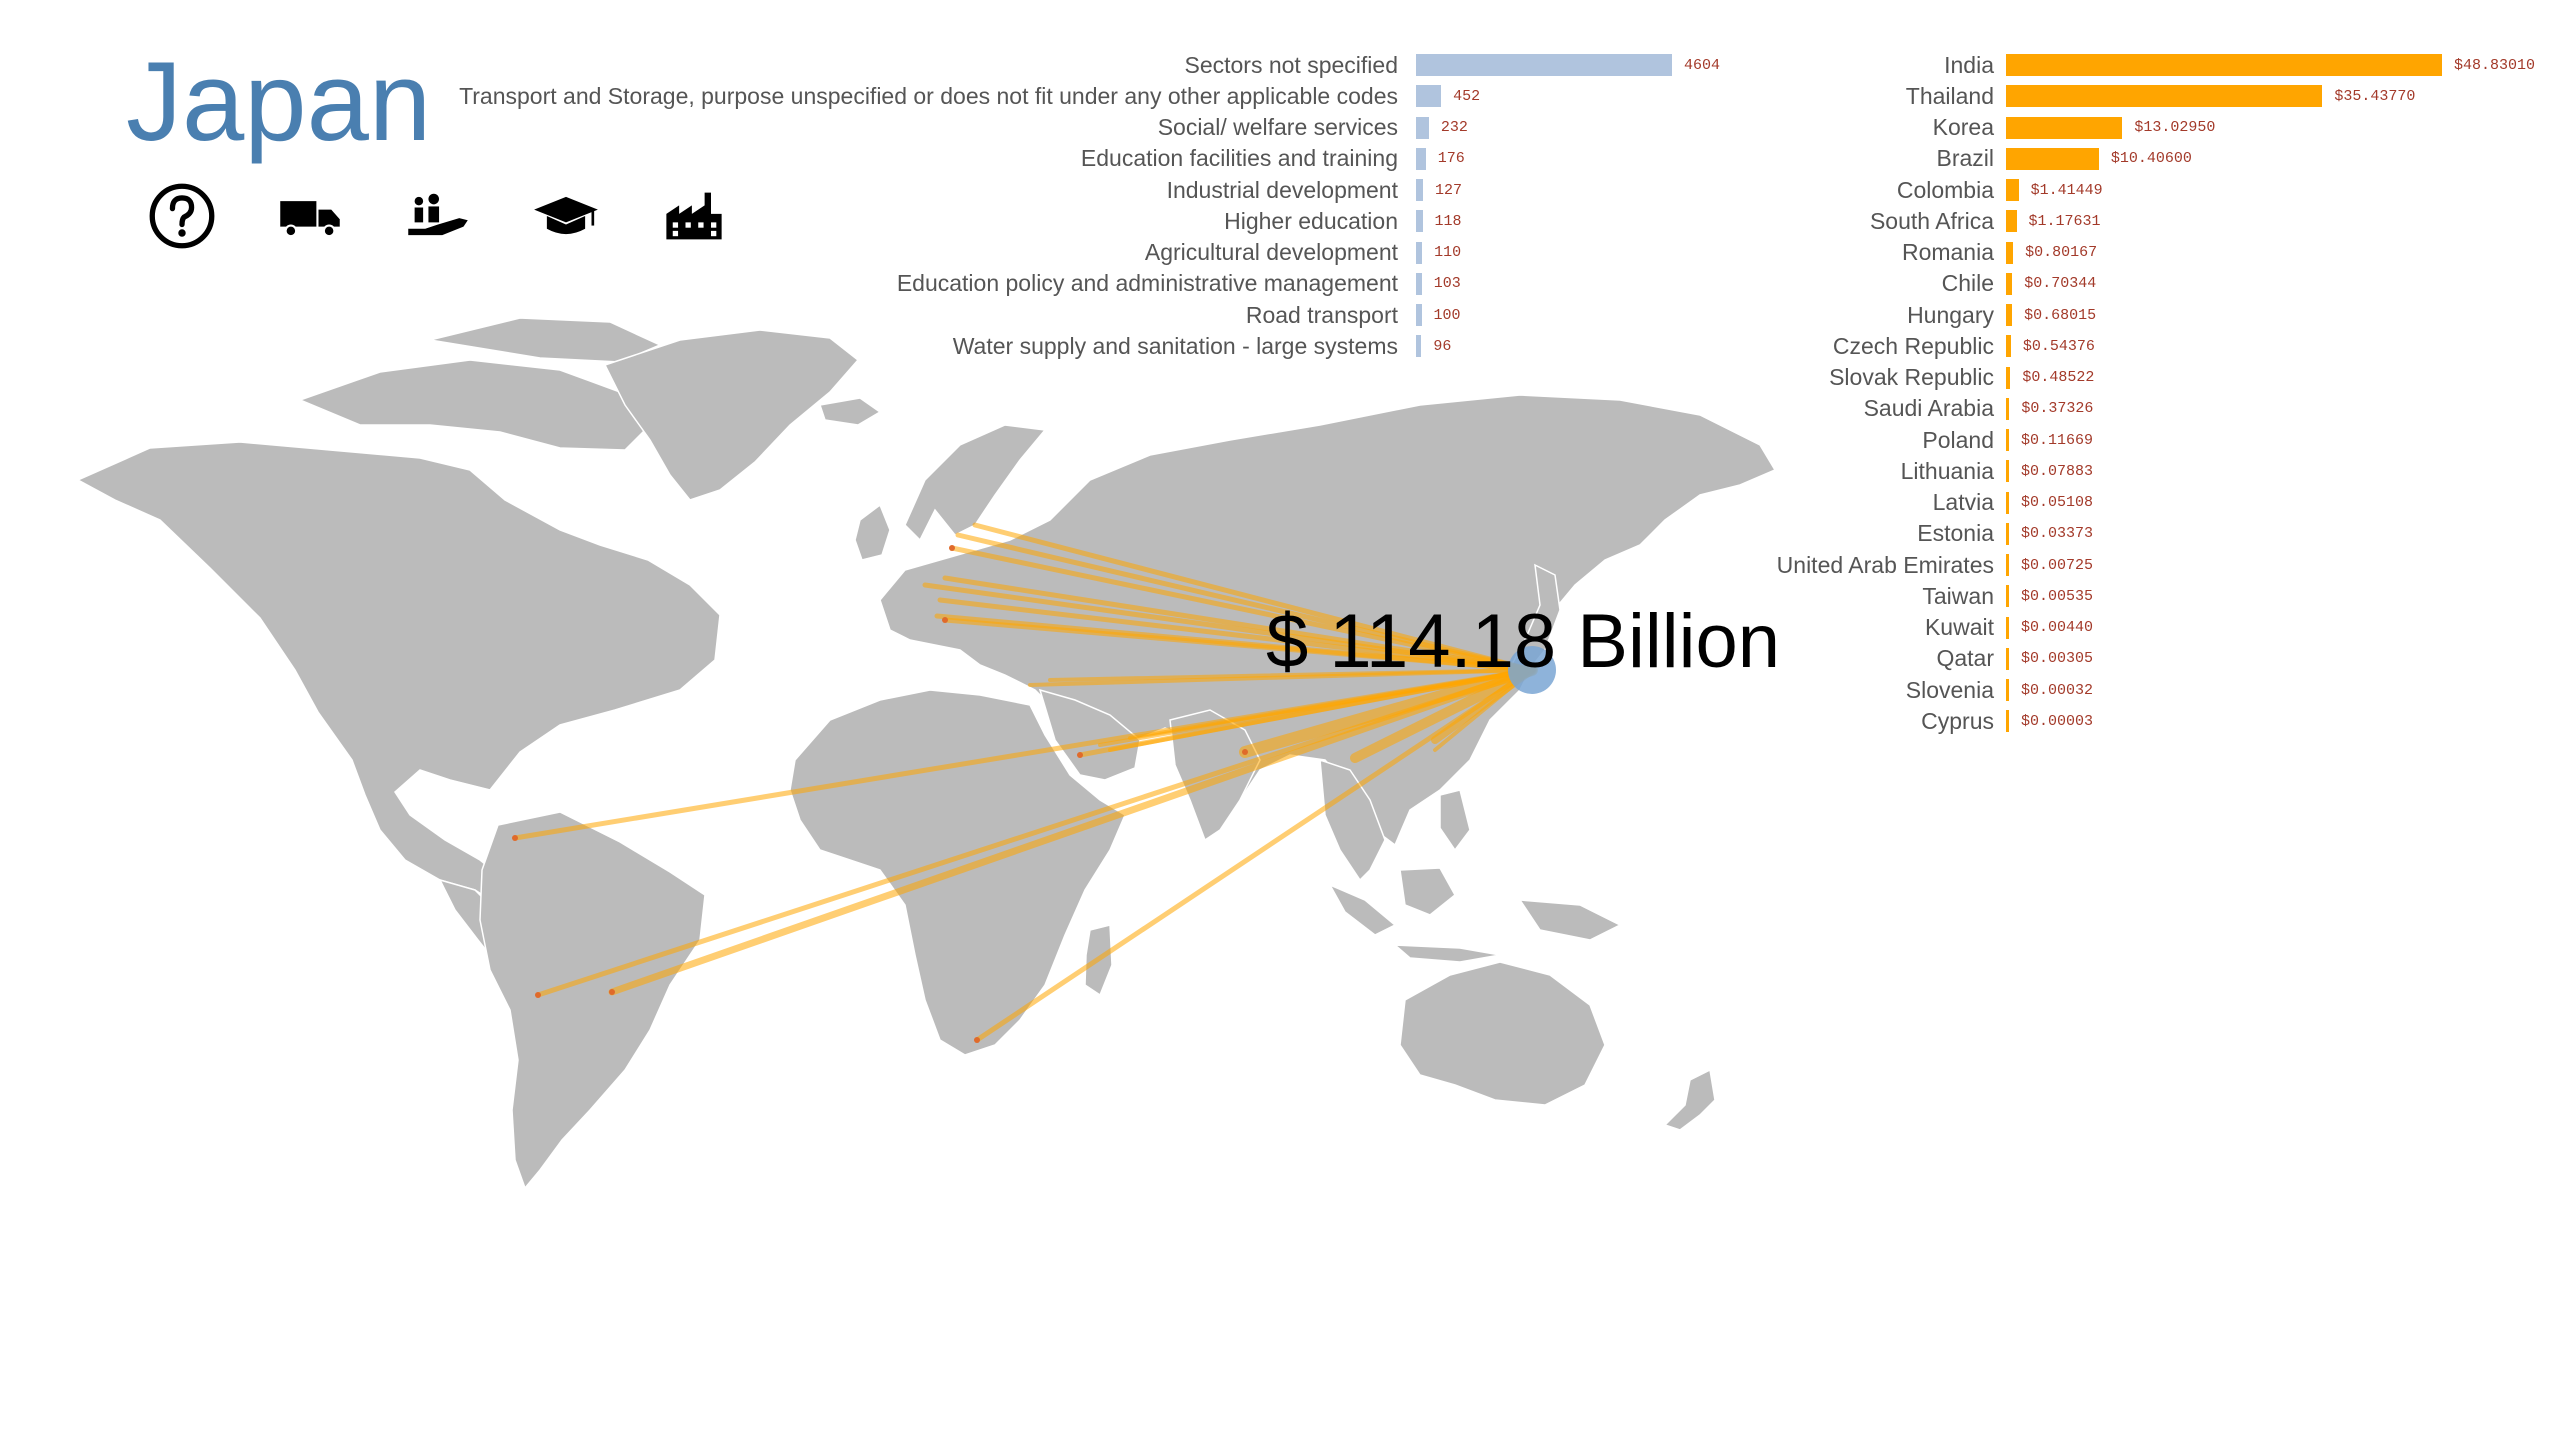 Image resolution: width=2560 pixels, height=1440 pixels. I want to click on recipient-row: Lithuania $0.07883, so click(1280, 471).